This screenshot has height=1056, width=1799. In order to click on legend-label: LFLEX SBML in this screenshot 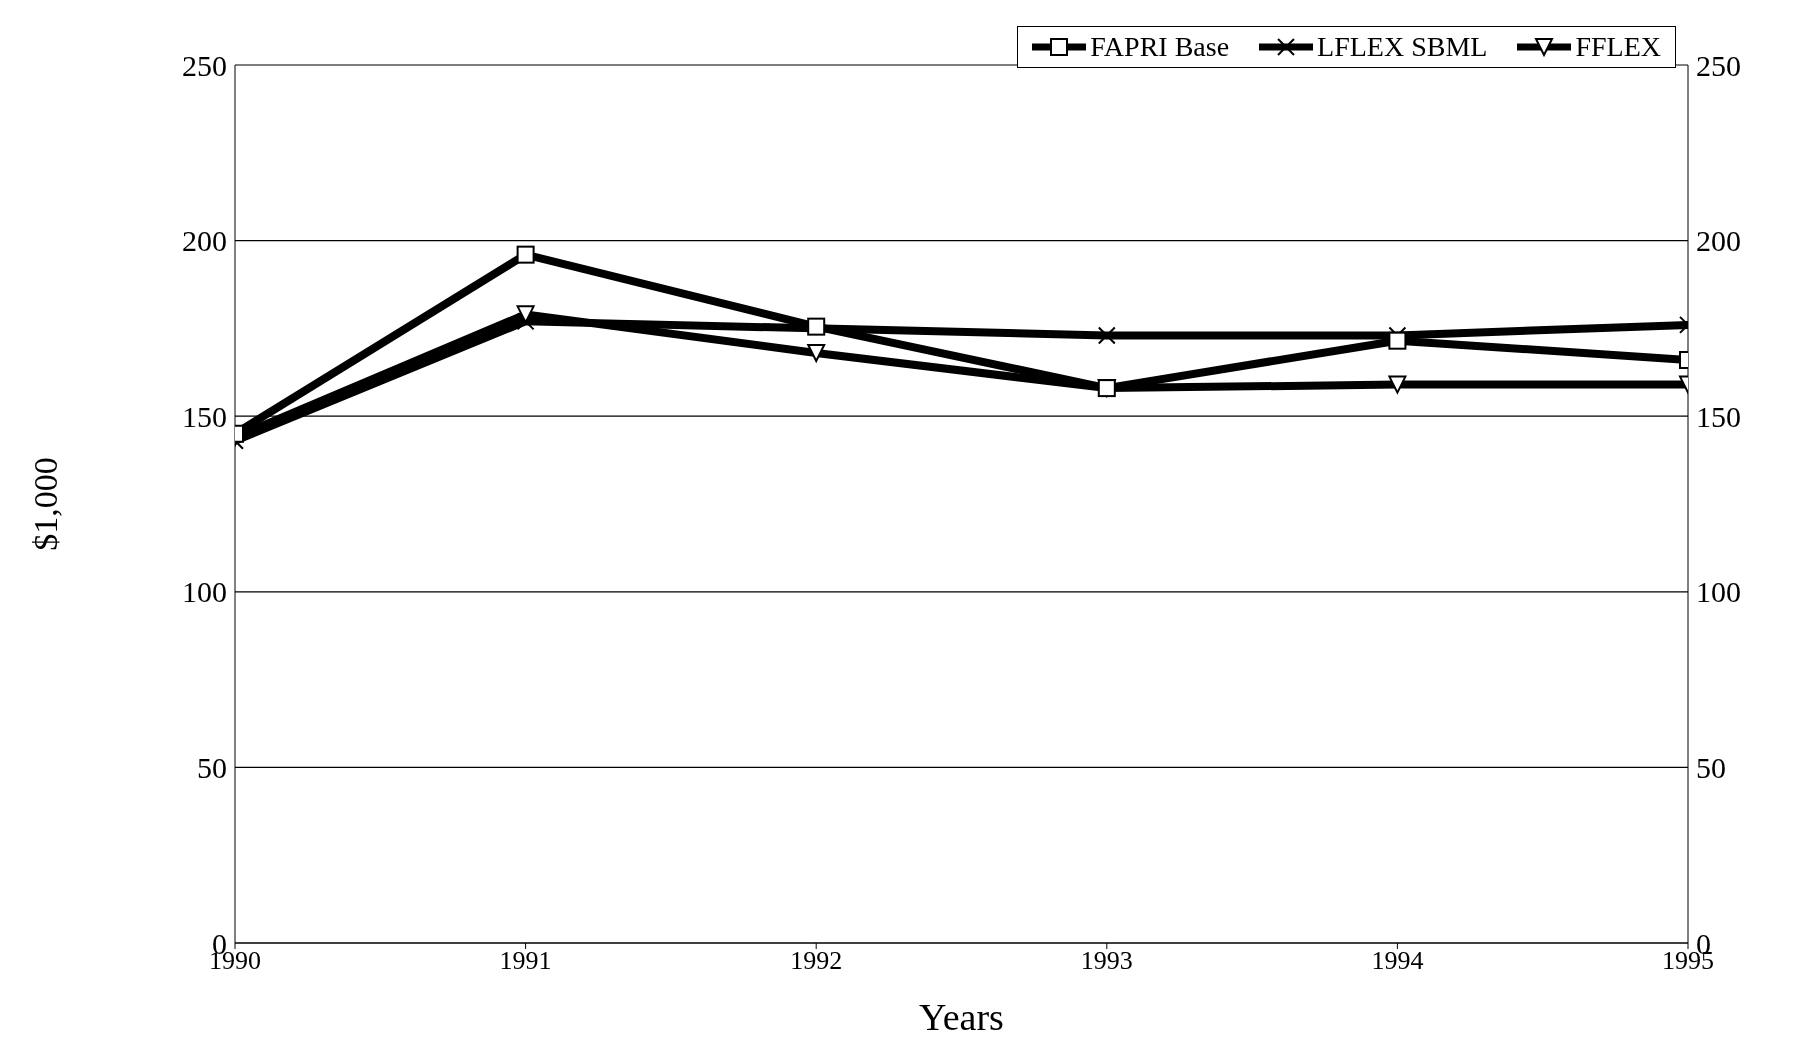, I will do `click(1402, 47)`.